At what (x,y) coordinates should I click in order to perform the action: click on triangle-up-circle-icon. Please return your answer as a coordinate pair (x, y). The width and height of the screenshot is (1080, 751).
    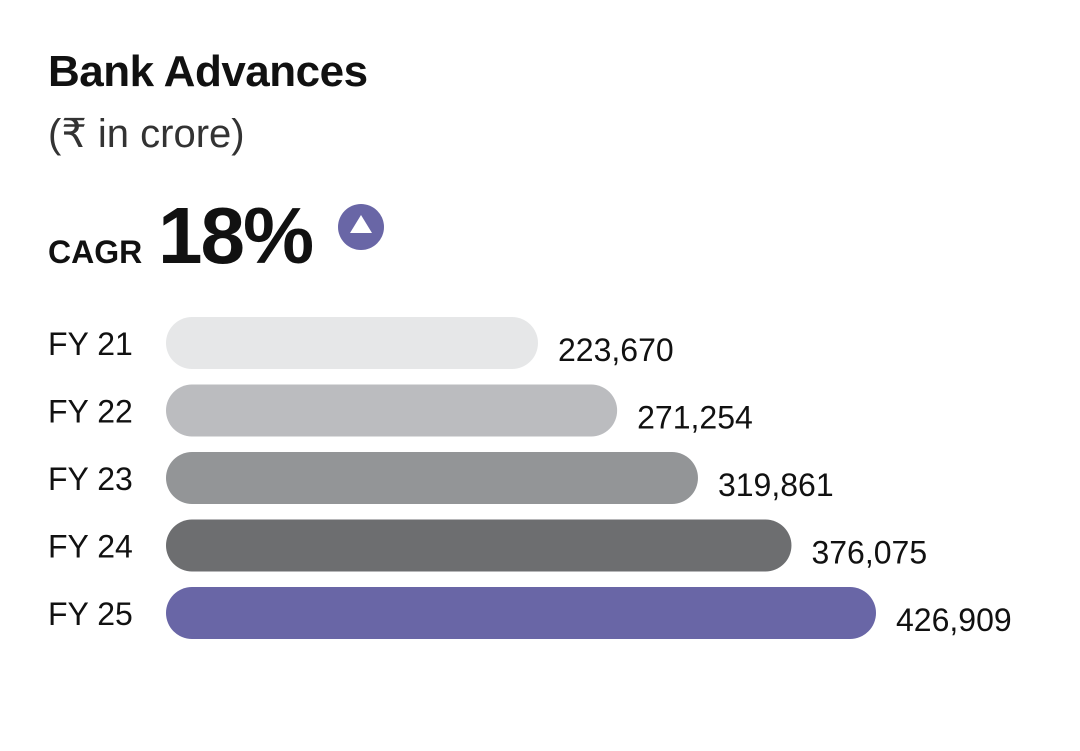
    Looking at the image, I should click on (361, 227).